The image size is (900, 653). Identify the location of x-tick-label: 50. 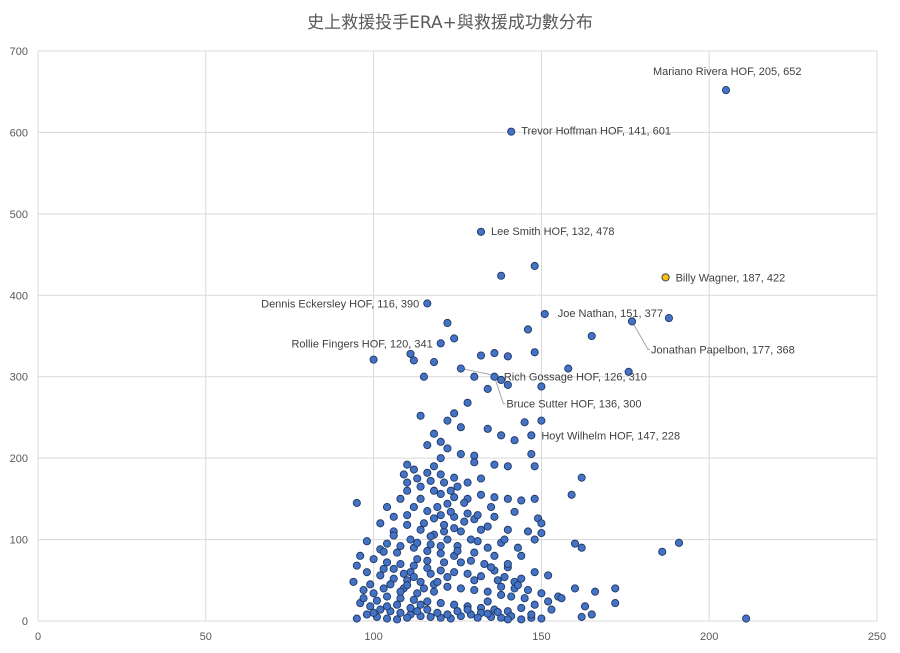
(206, 637).